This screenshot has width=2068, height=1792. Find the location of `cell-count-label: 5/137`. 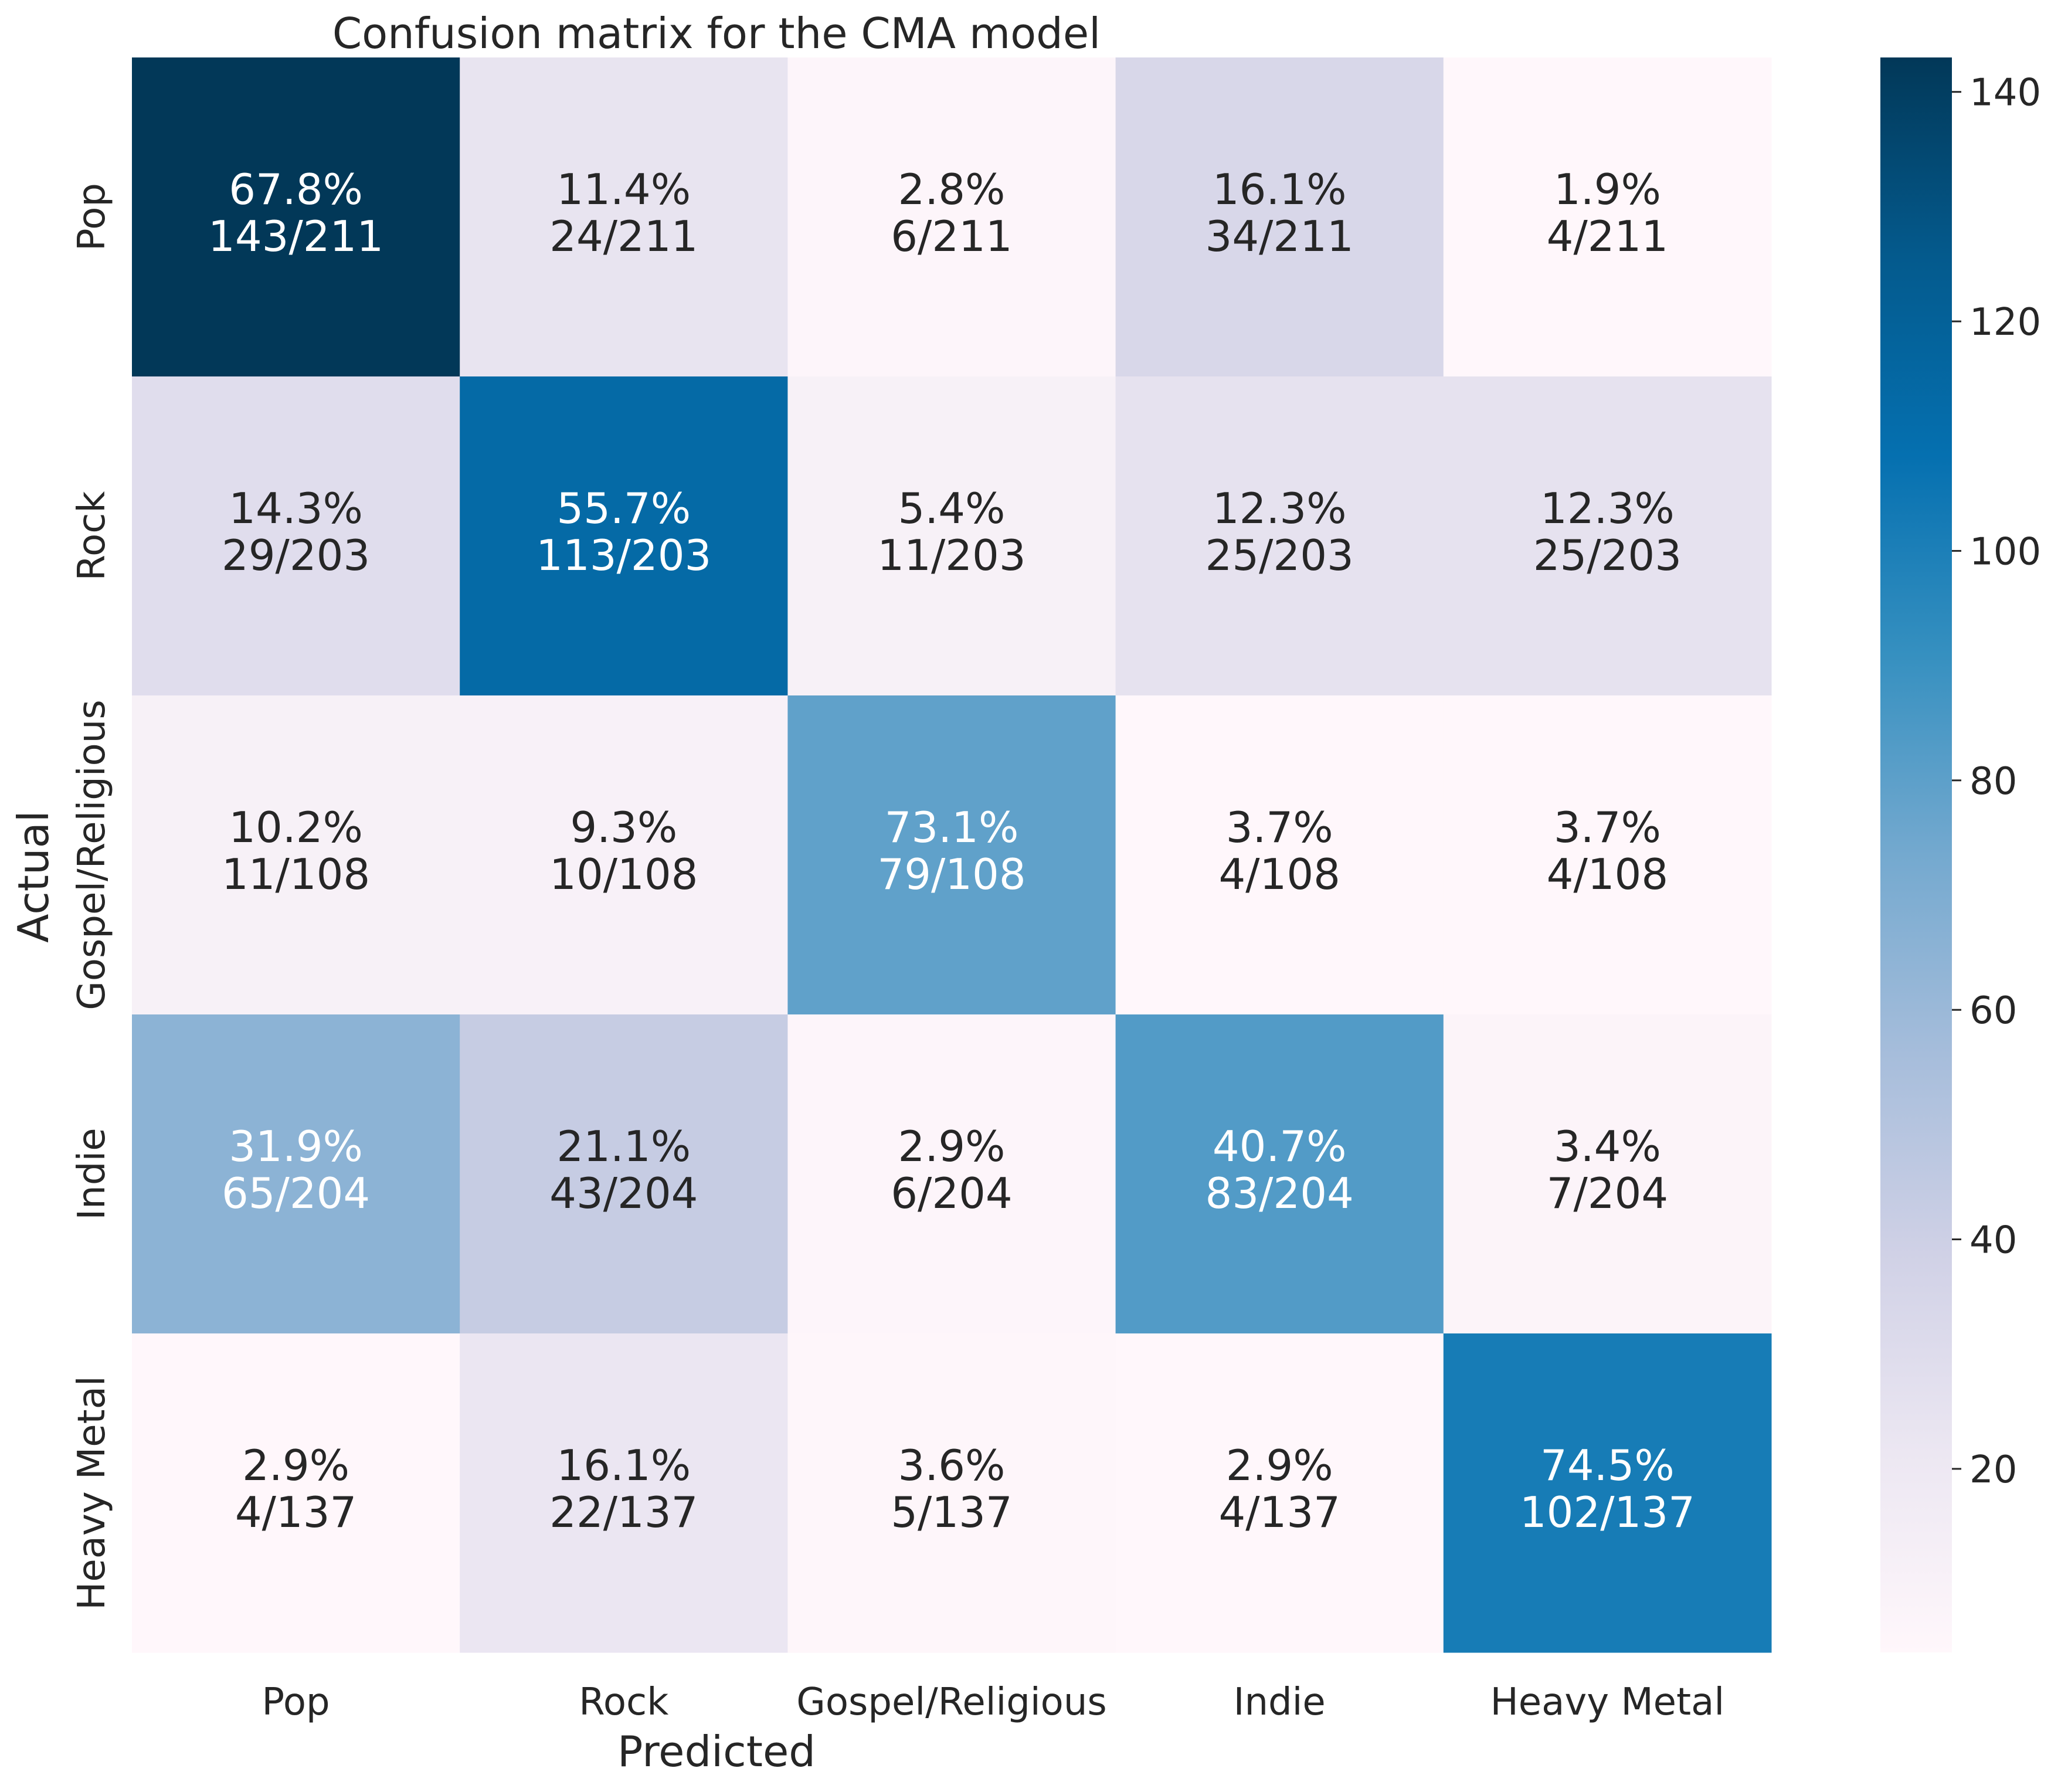

cell-count-label: 5/137 is located at coordinates (952, 1512).